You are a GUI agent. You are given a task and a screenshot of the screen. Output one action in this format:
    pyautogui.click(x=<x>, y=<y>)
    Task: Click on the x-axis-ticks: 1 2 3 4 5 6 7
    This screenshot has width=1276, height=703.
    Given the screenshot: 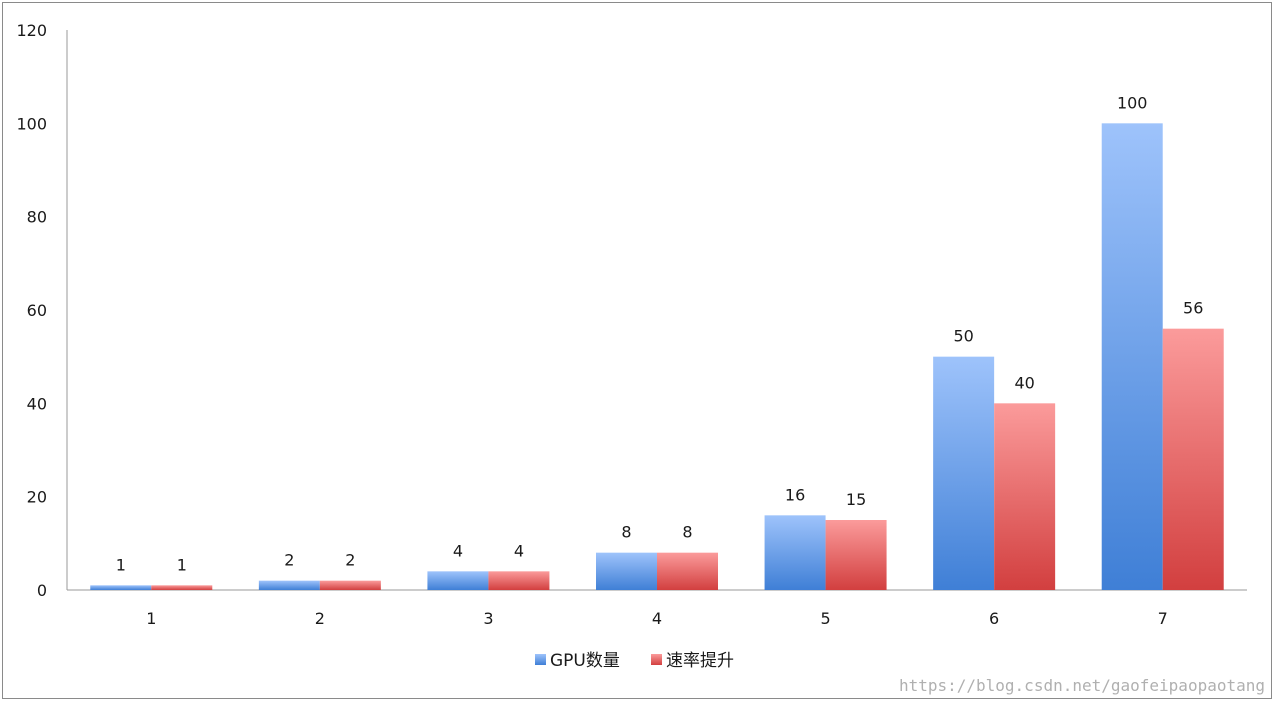 What is the action you would take?
    pyautogui.click(x=657, y=618)
    